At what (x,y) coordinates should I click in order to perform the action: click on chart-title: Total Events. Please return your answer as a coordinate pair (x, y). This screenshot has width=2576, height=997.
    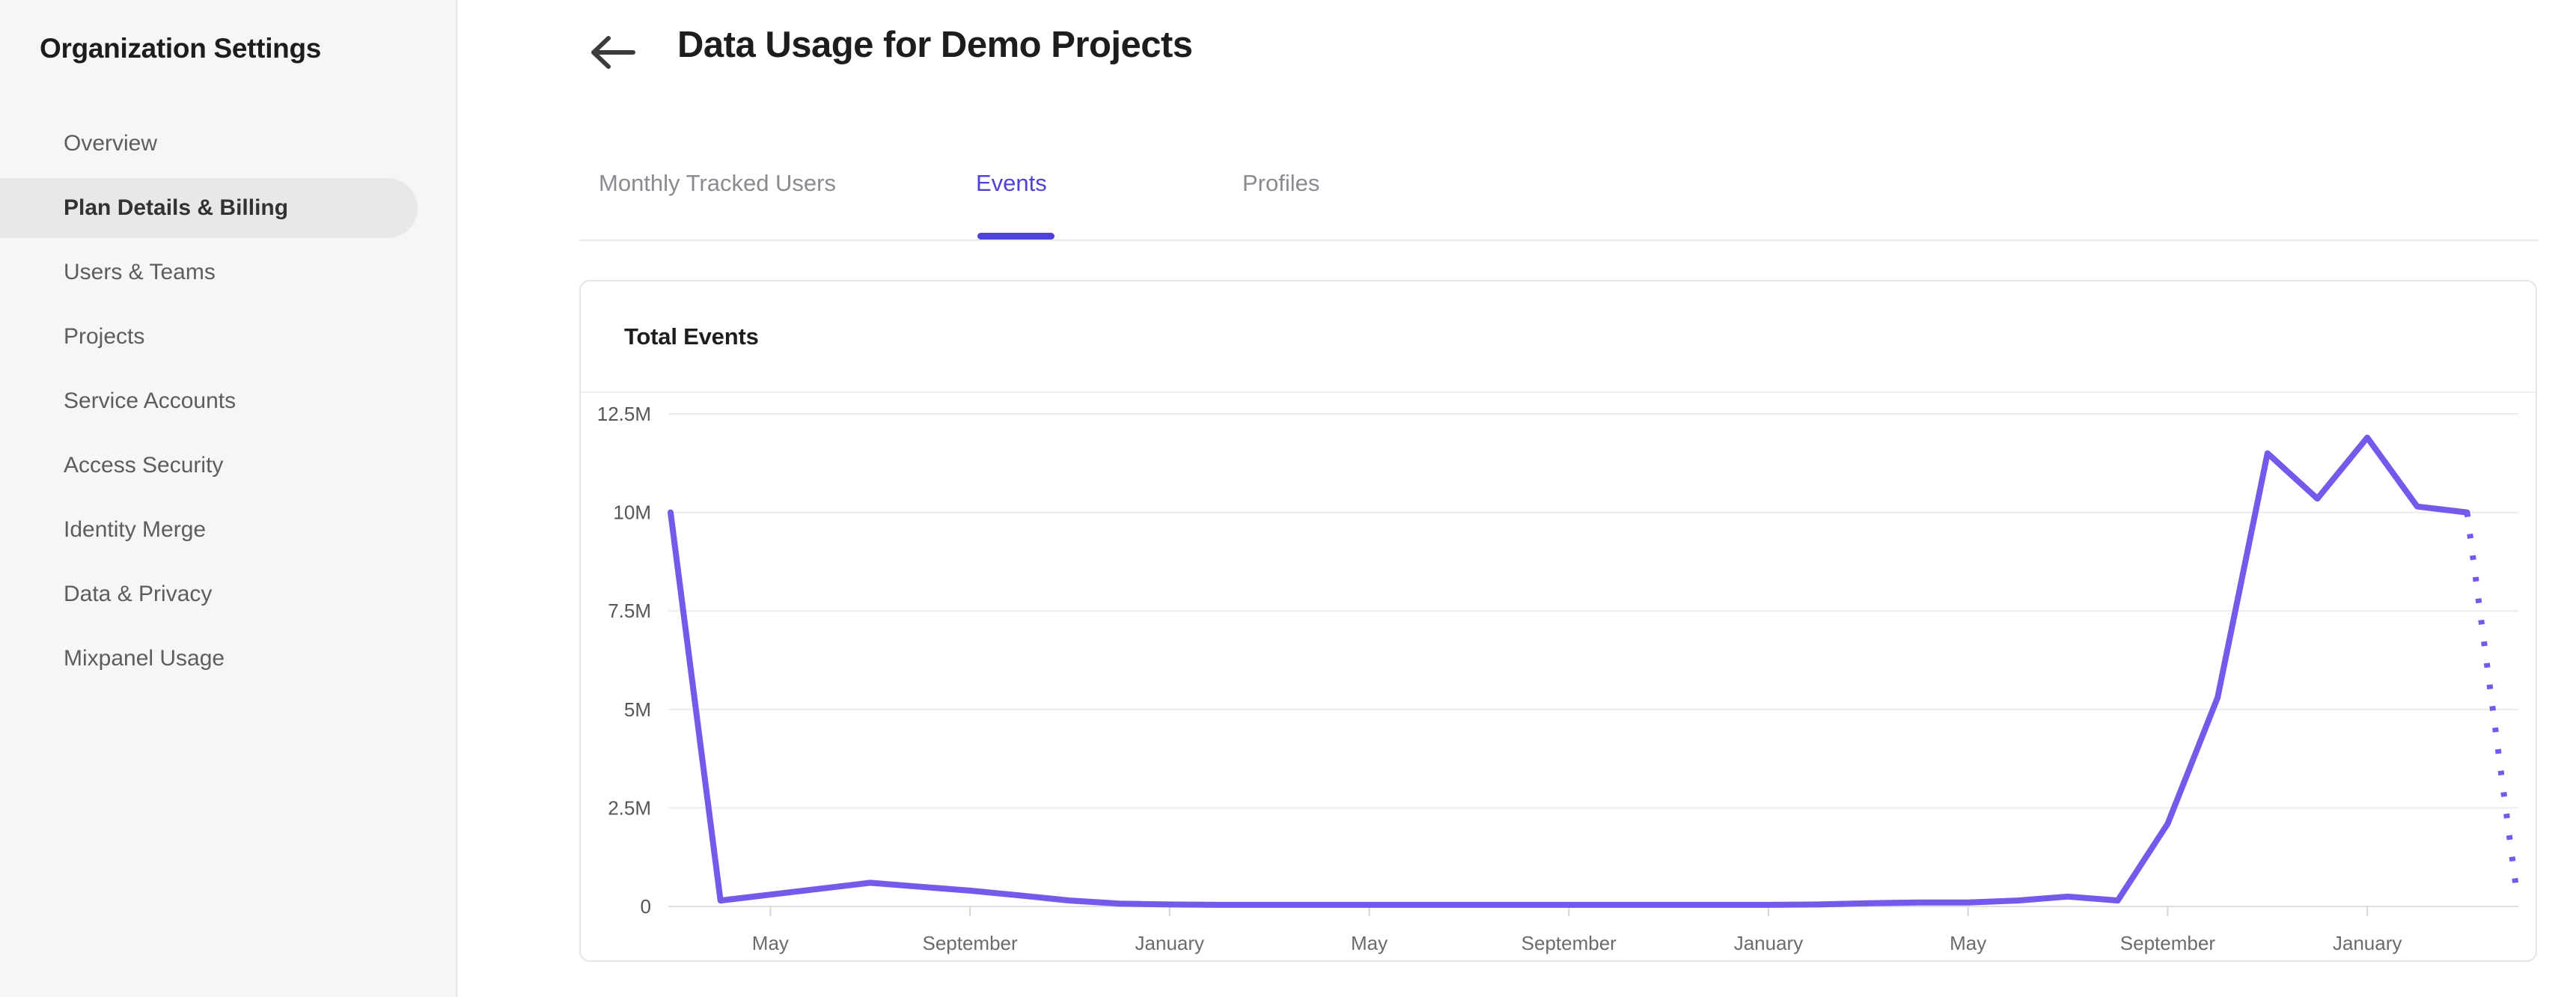
    Looking at the image, I should click on (691, 336).